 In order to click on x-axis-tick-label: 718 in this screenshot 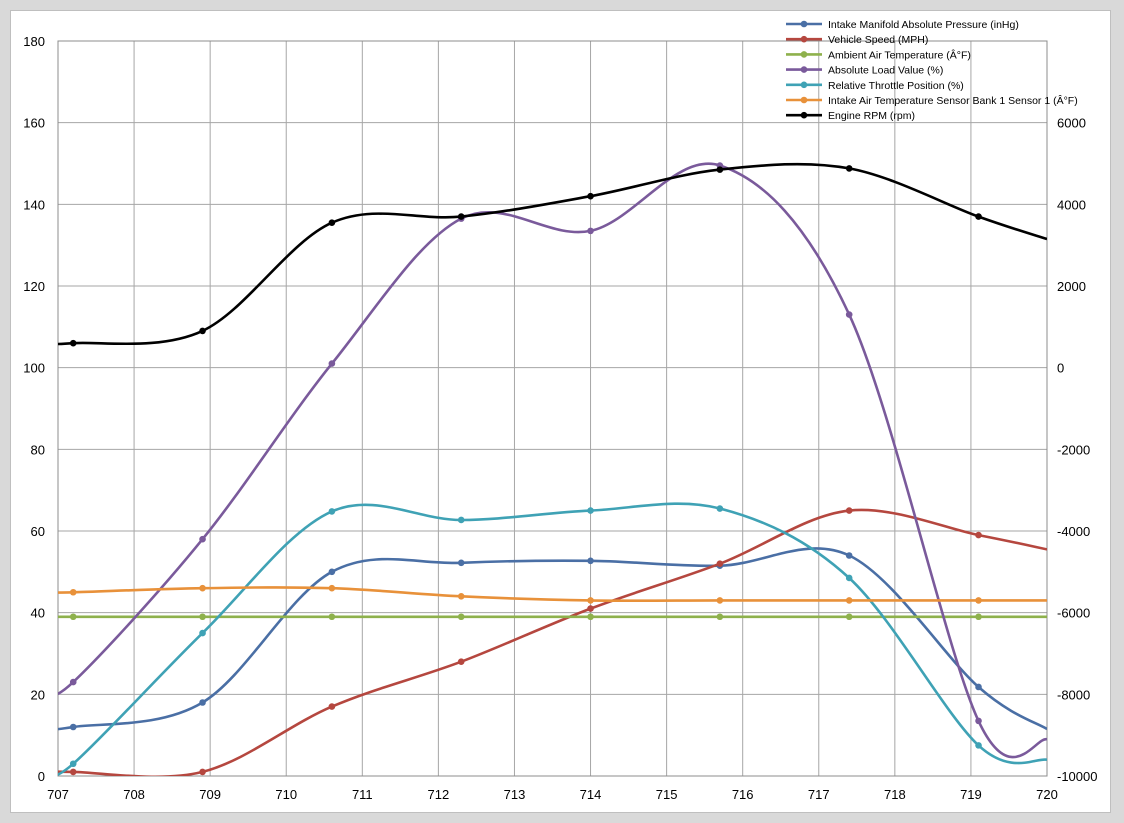, I will do `click(895, 794)`.